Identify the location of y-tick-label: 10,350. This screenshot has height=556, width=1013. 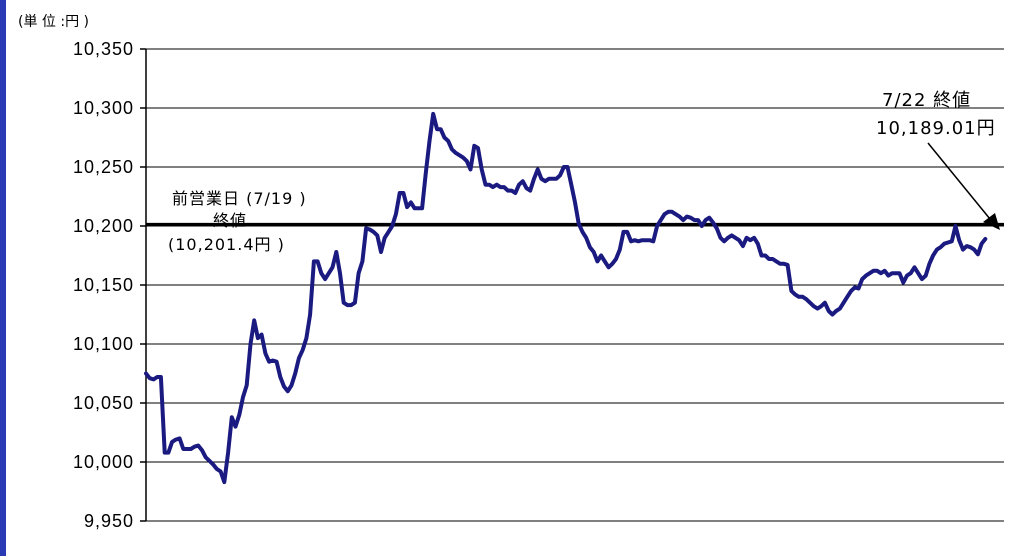
(103, 49).